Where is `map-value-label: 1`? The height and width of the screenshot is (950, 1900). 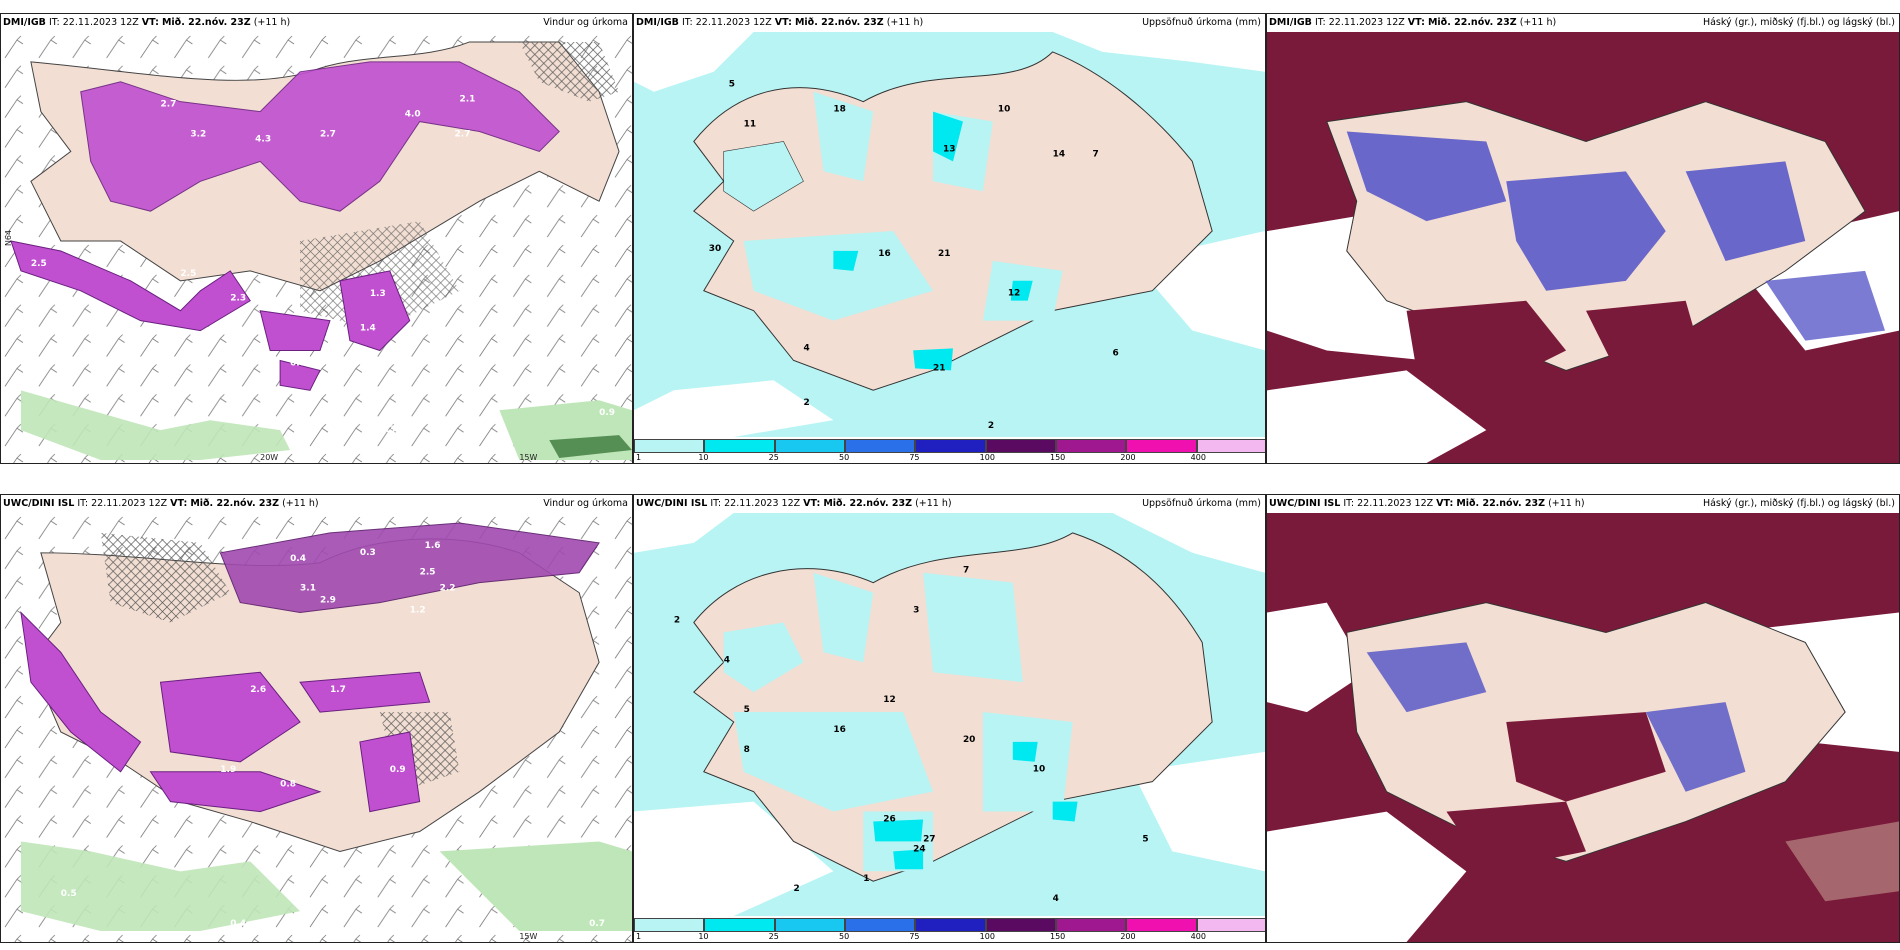 map-value-label: 1 is located at coordinates (866, 879).